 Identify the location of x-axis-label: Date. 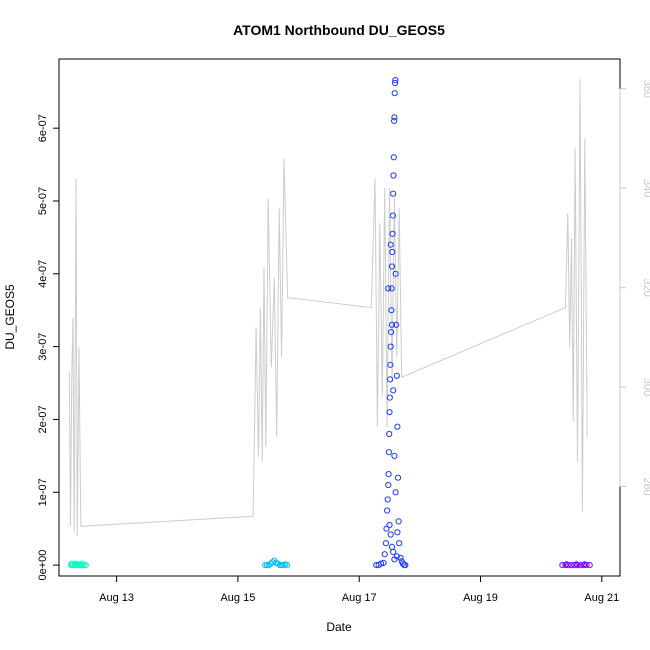
(339, 627).